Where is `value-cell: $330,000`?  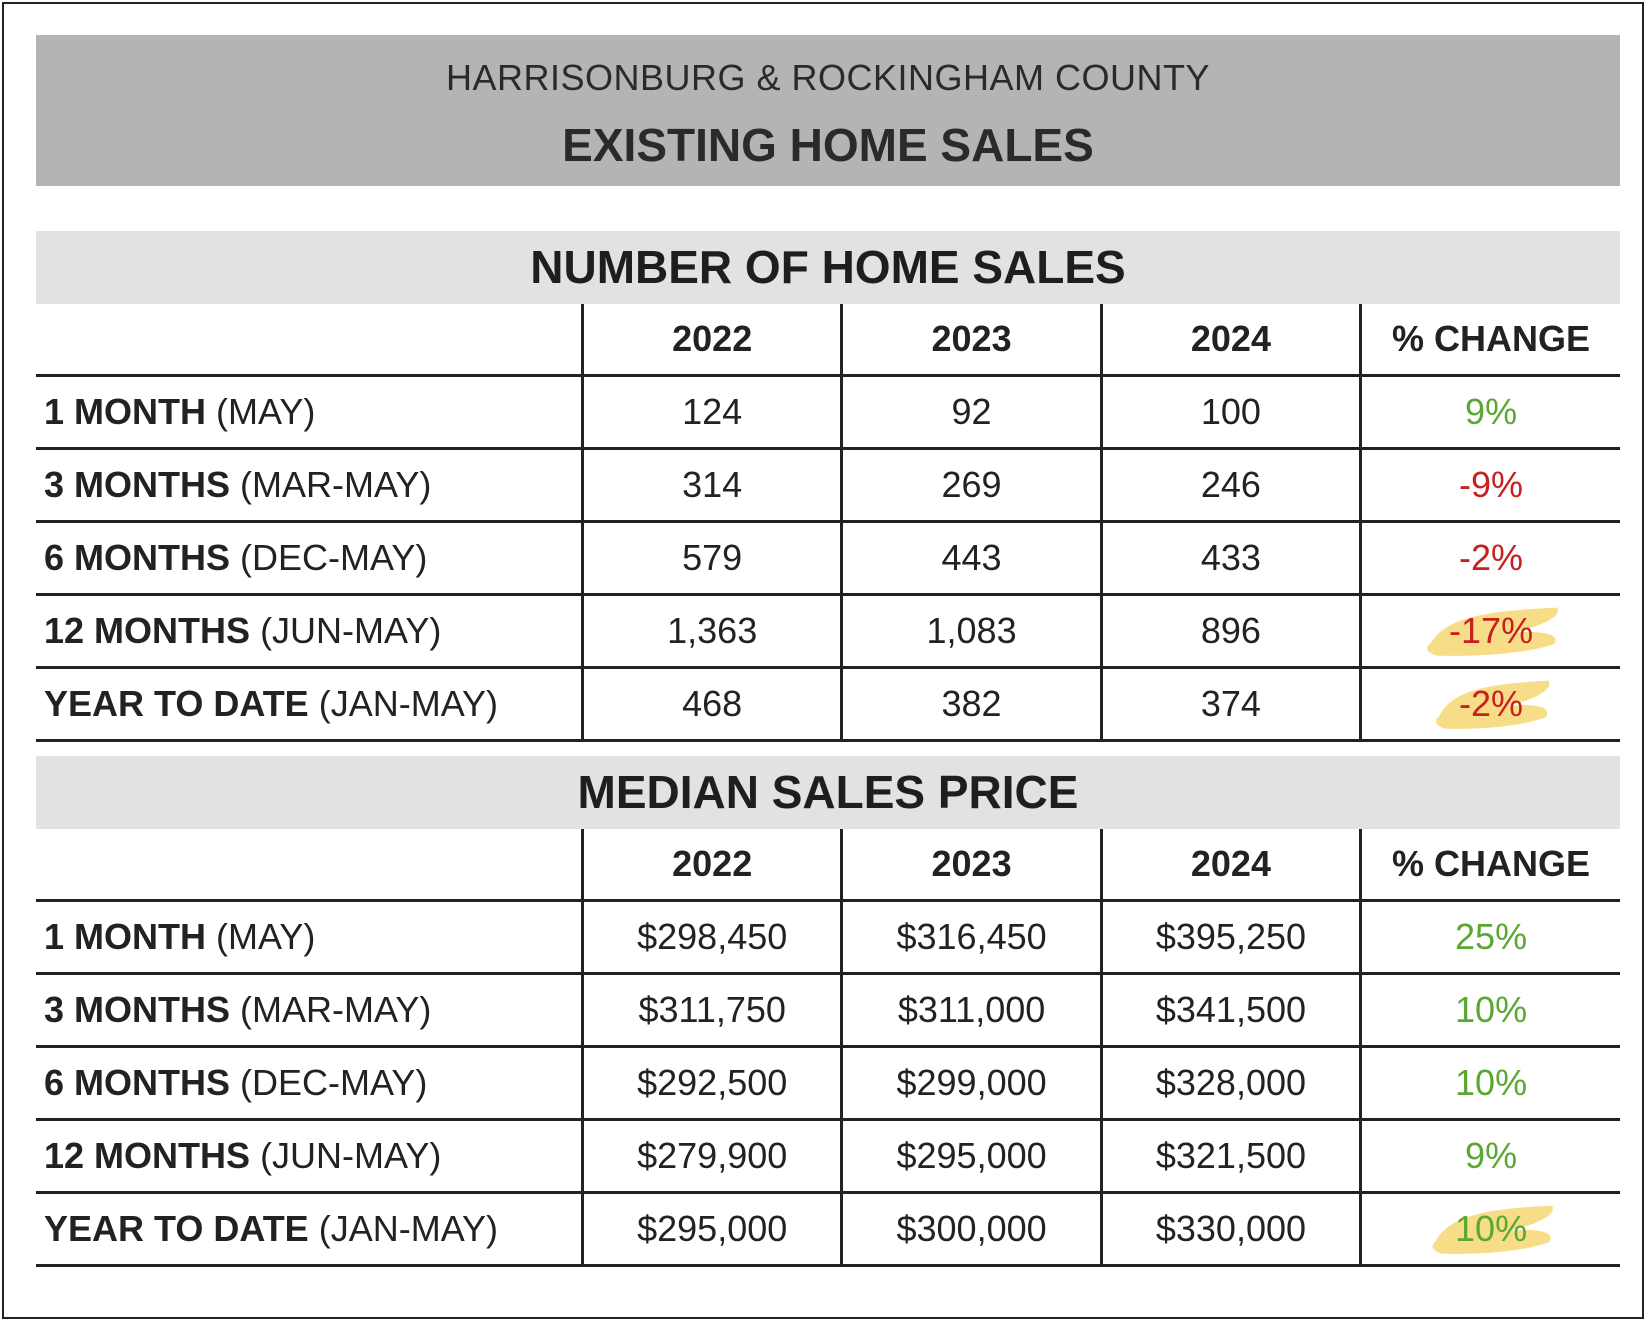
value-cell: $330,000 is located at coordinates (1230, 1229).